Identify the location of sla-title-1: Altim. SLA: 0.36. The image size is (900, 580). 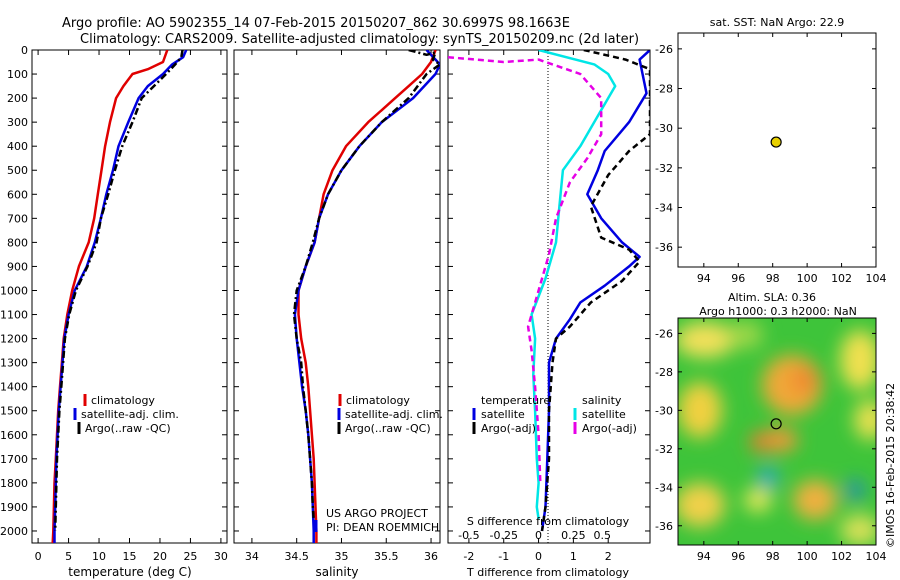
(772, 297).